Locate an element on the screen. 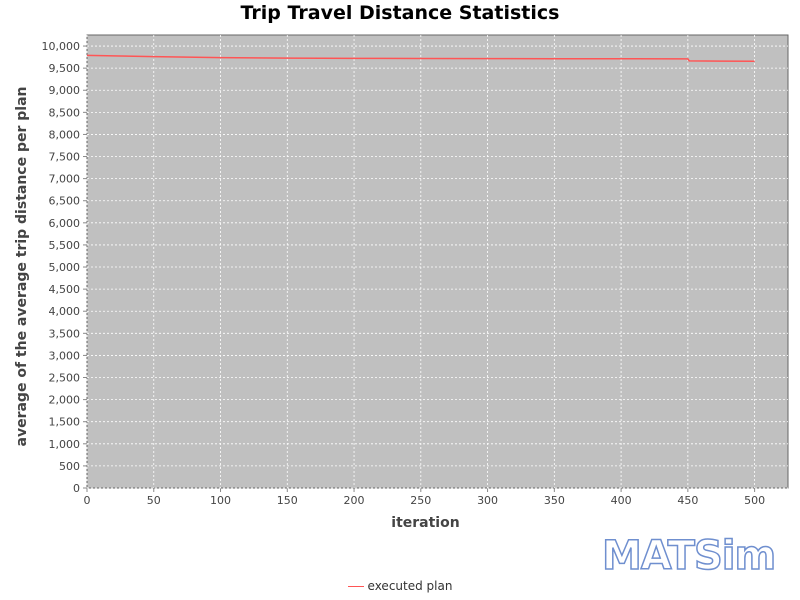 The height and width of the screenshot is (600, 800). y-tick-label: 2,500 is located at coordinates (65, 378).